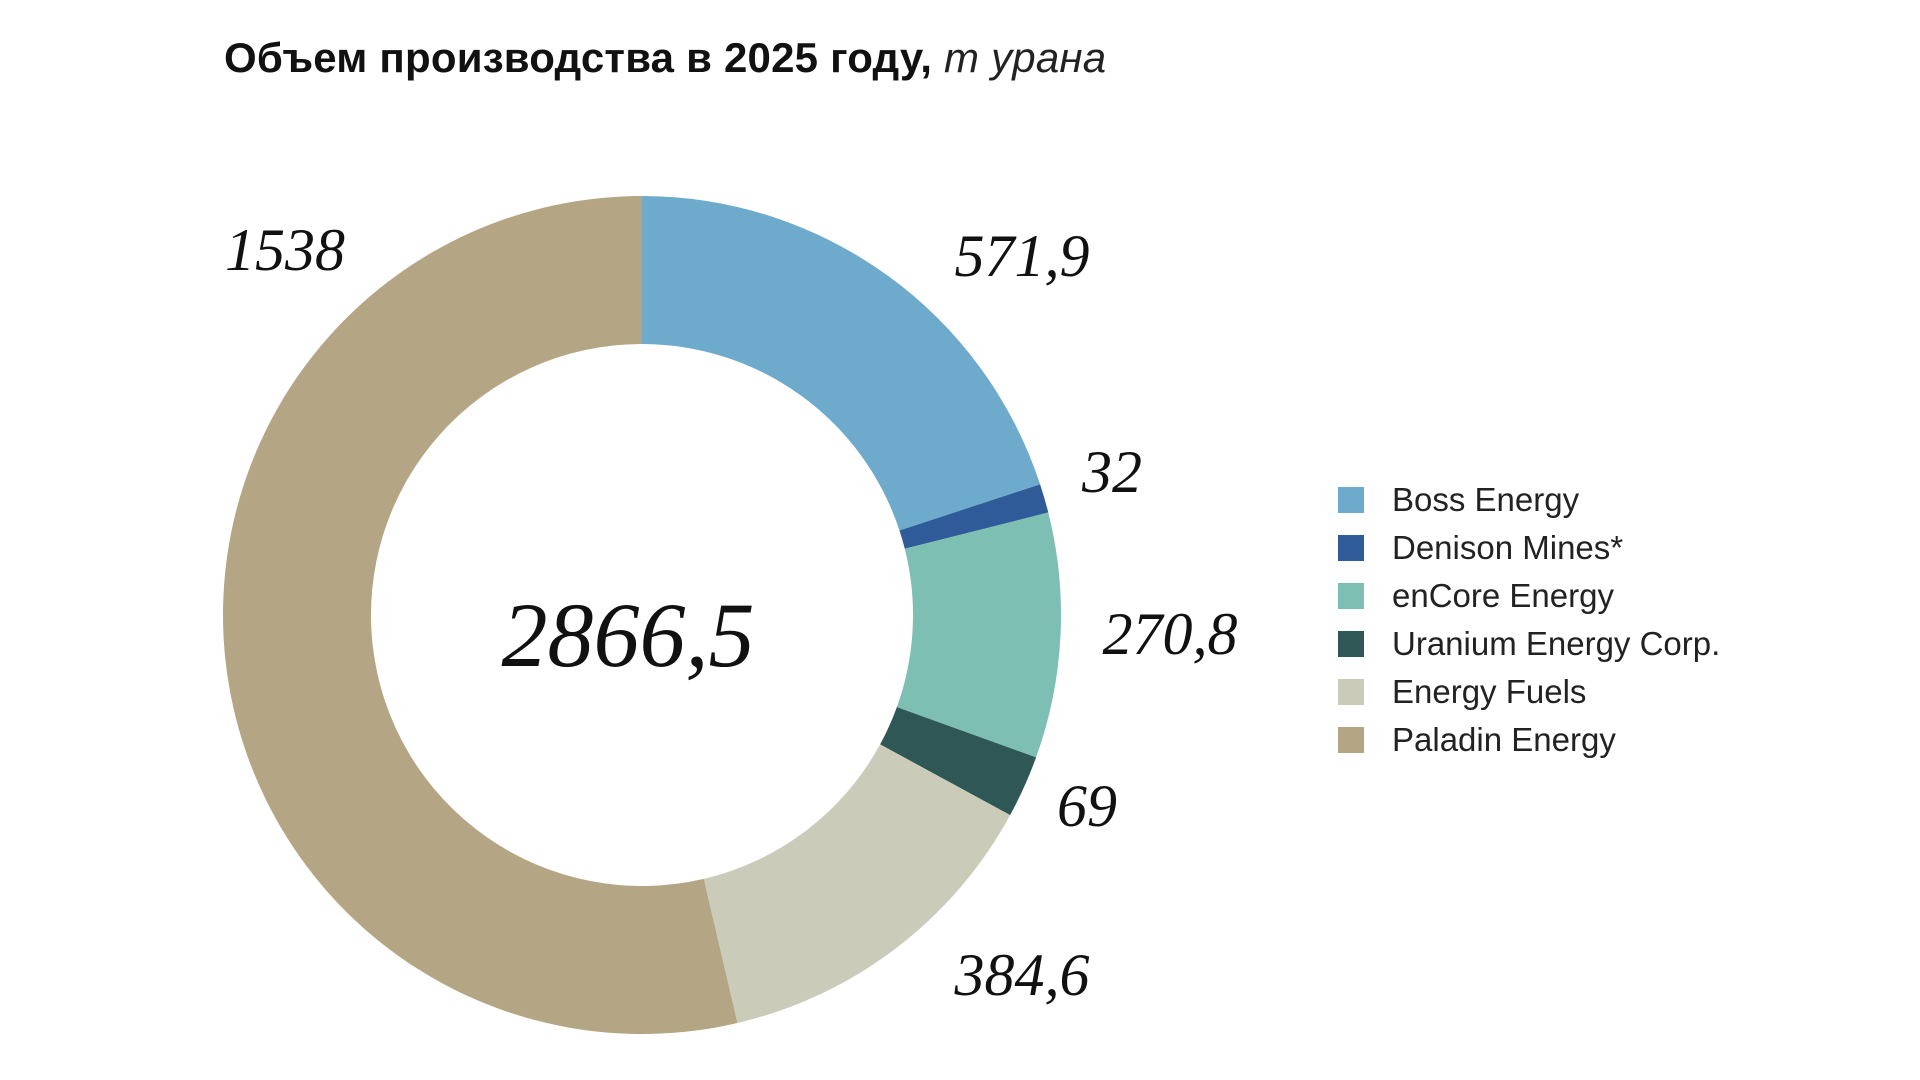 The image size is (1920, 1080). I want to click on legend-item-boss-energy: Boss Energy, so click(1529, 500).